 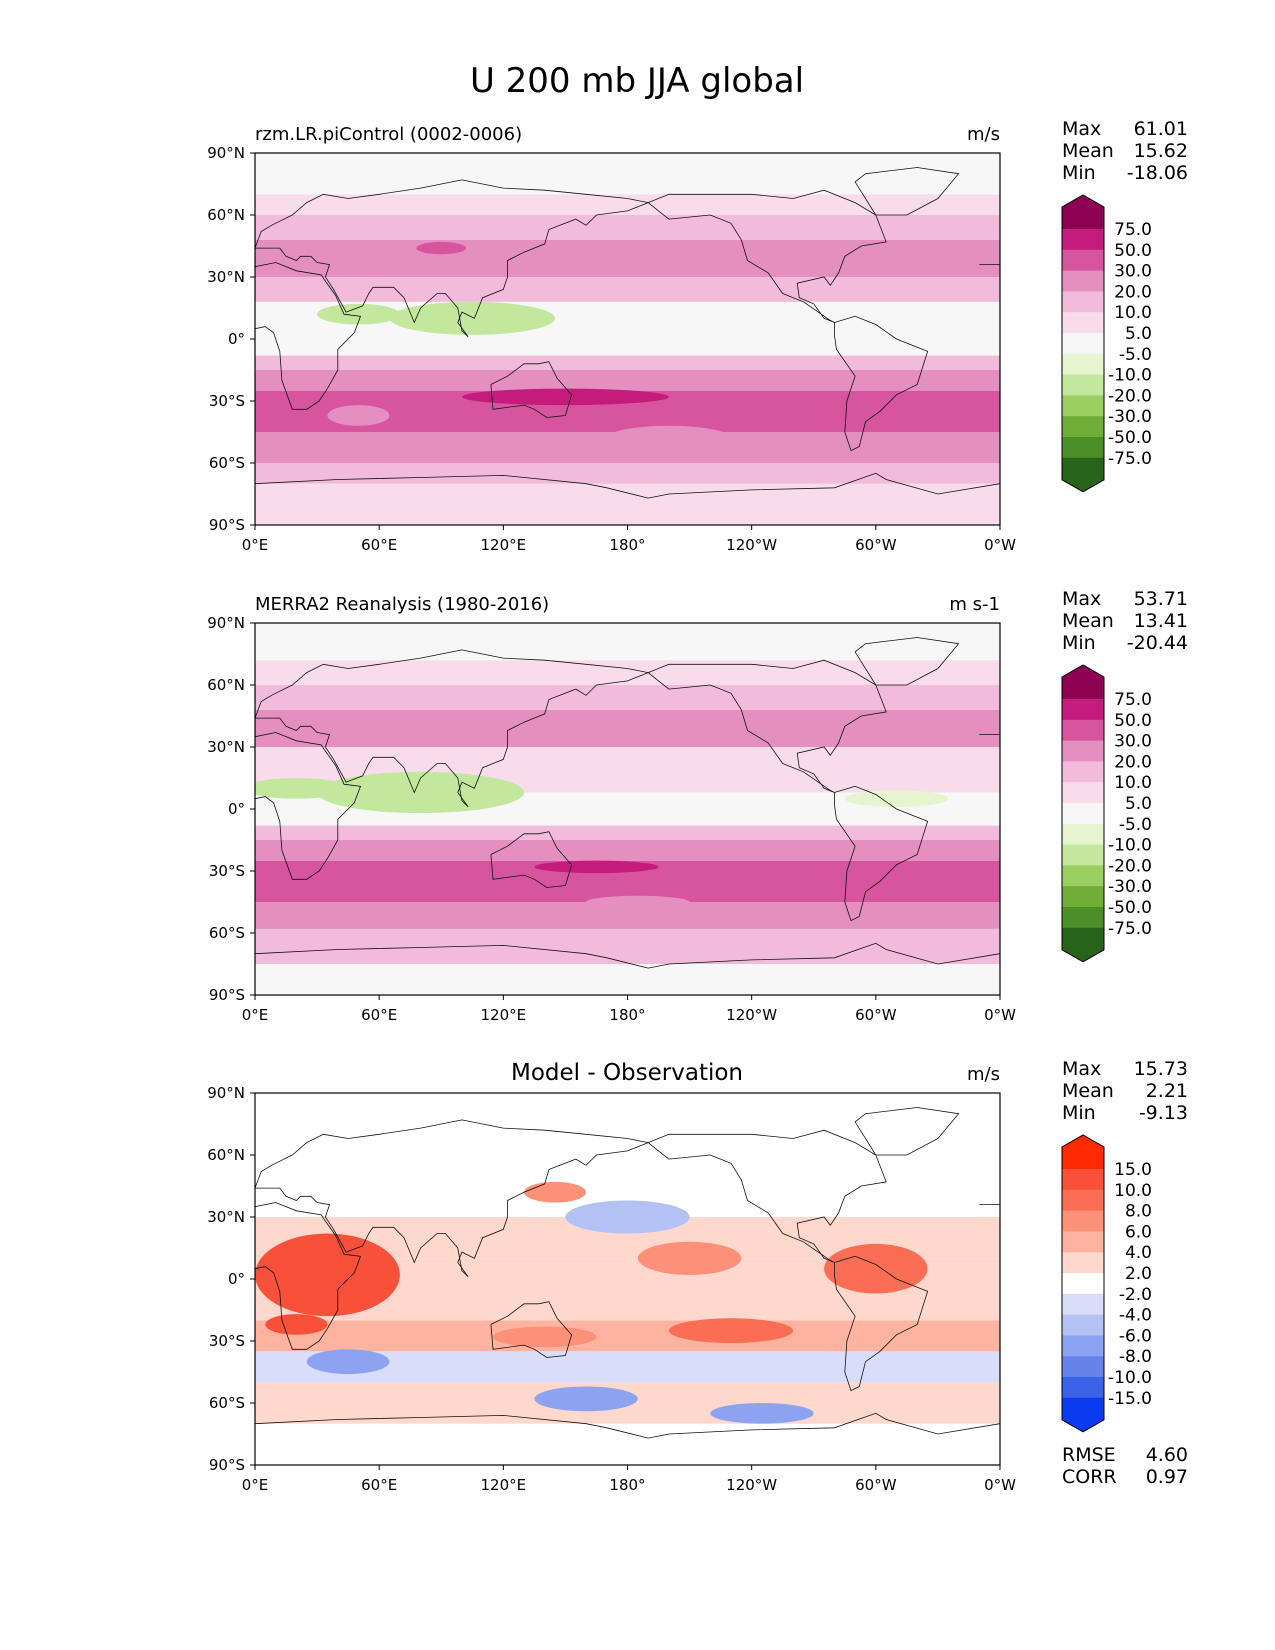 I want to click on panel-left-title: rzm.LR.piControl (0002-0006), so click(x=388, y=134).